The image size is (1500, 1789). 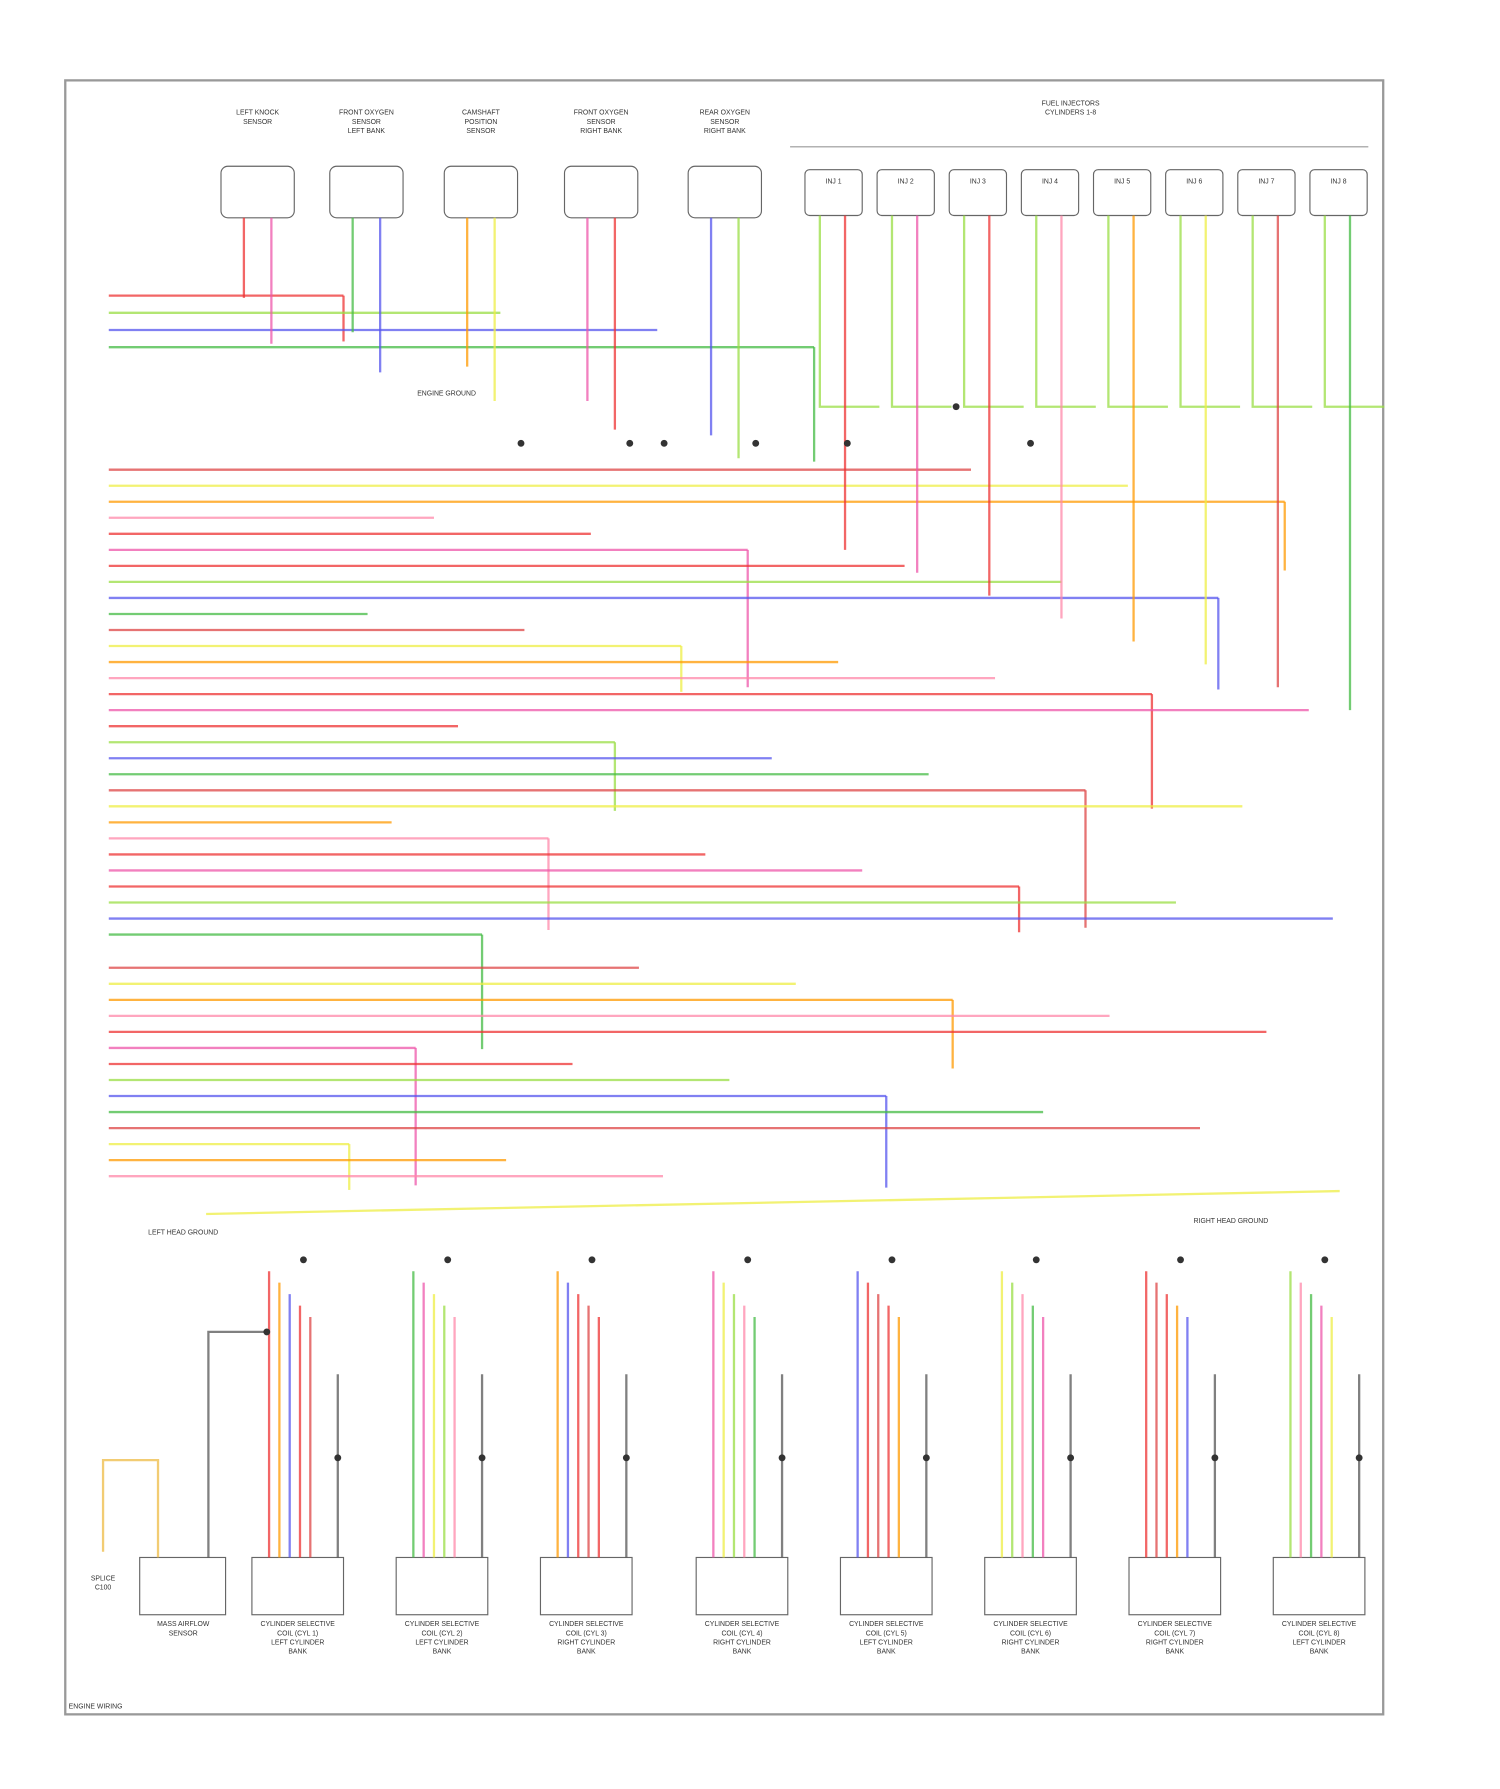 I want to click on label: ENGINE GROUND, so click(x=446, y=393).